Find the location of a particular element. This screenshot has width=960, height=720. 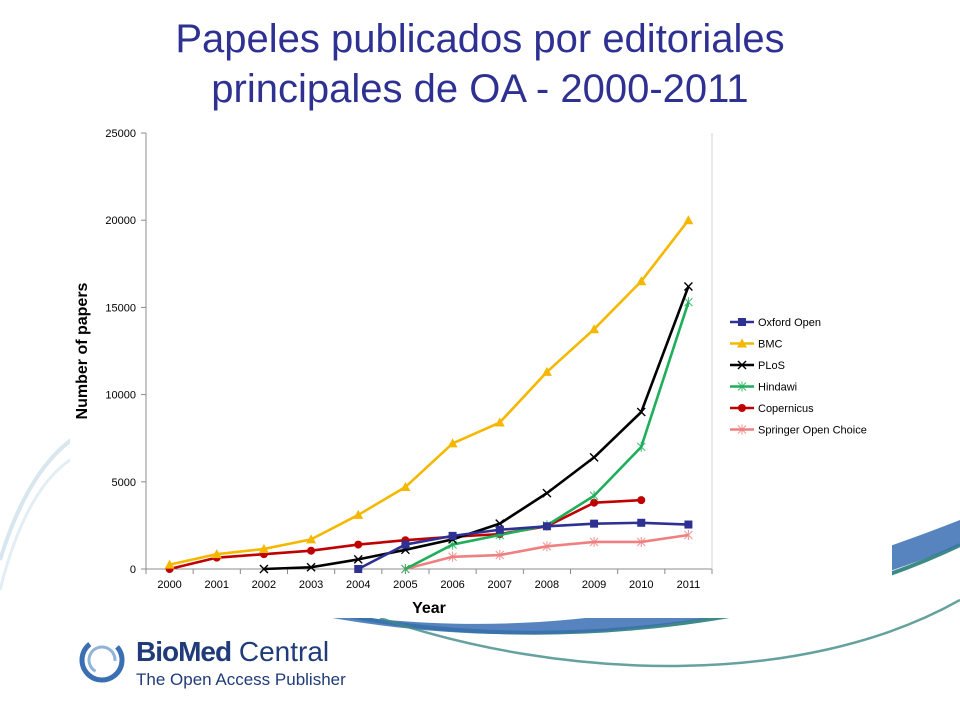

legend-label-oxford-open: Oxford Open is located at coordinates (789, 323).